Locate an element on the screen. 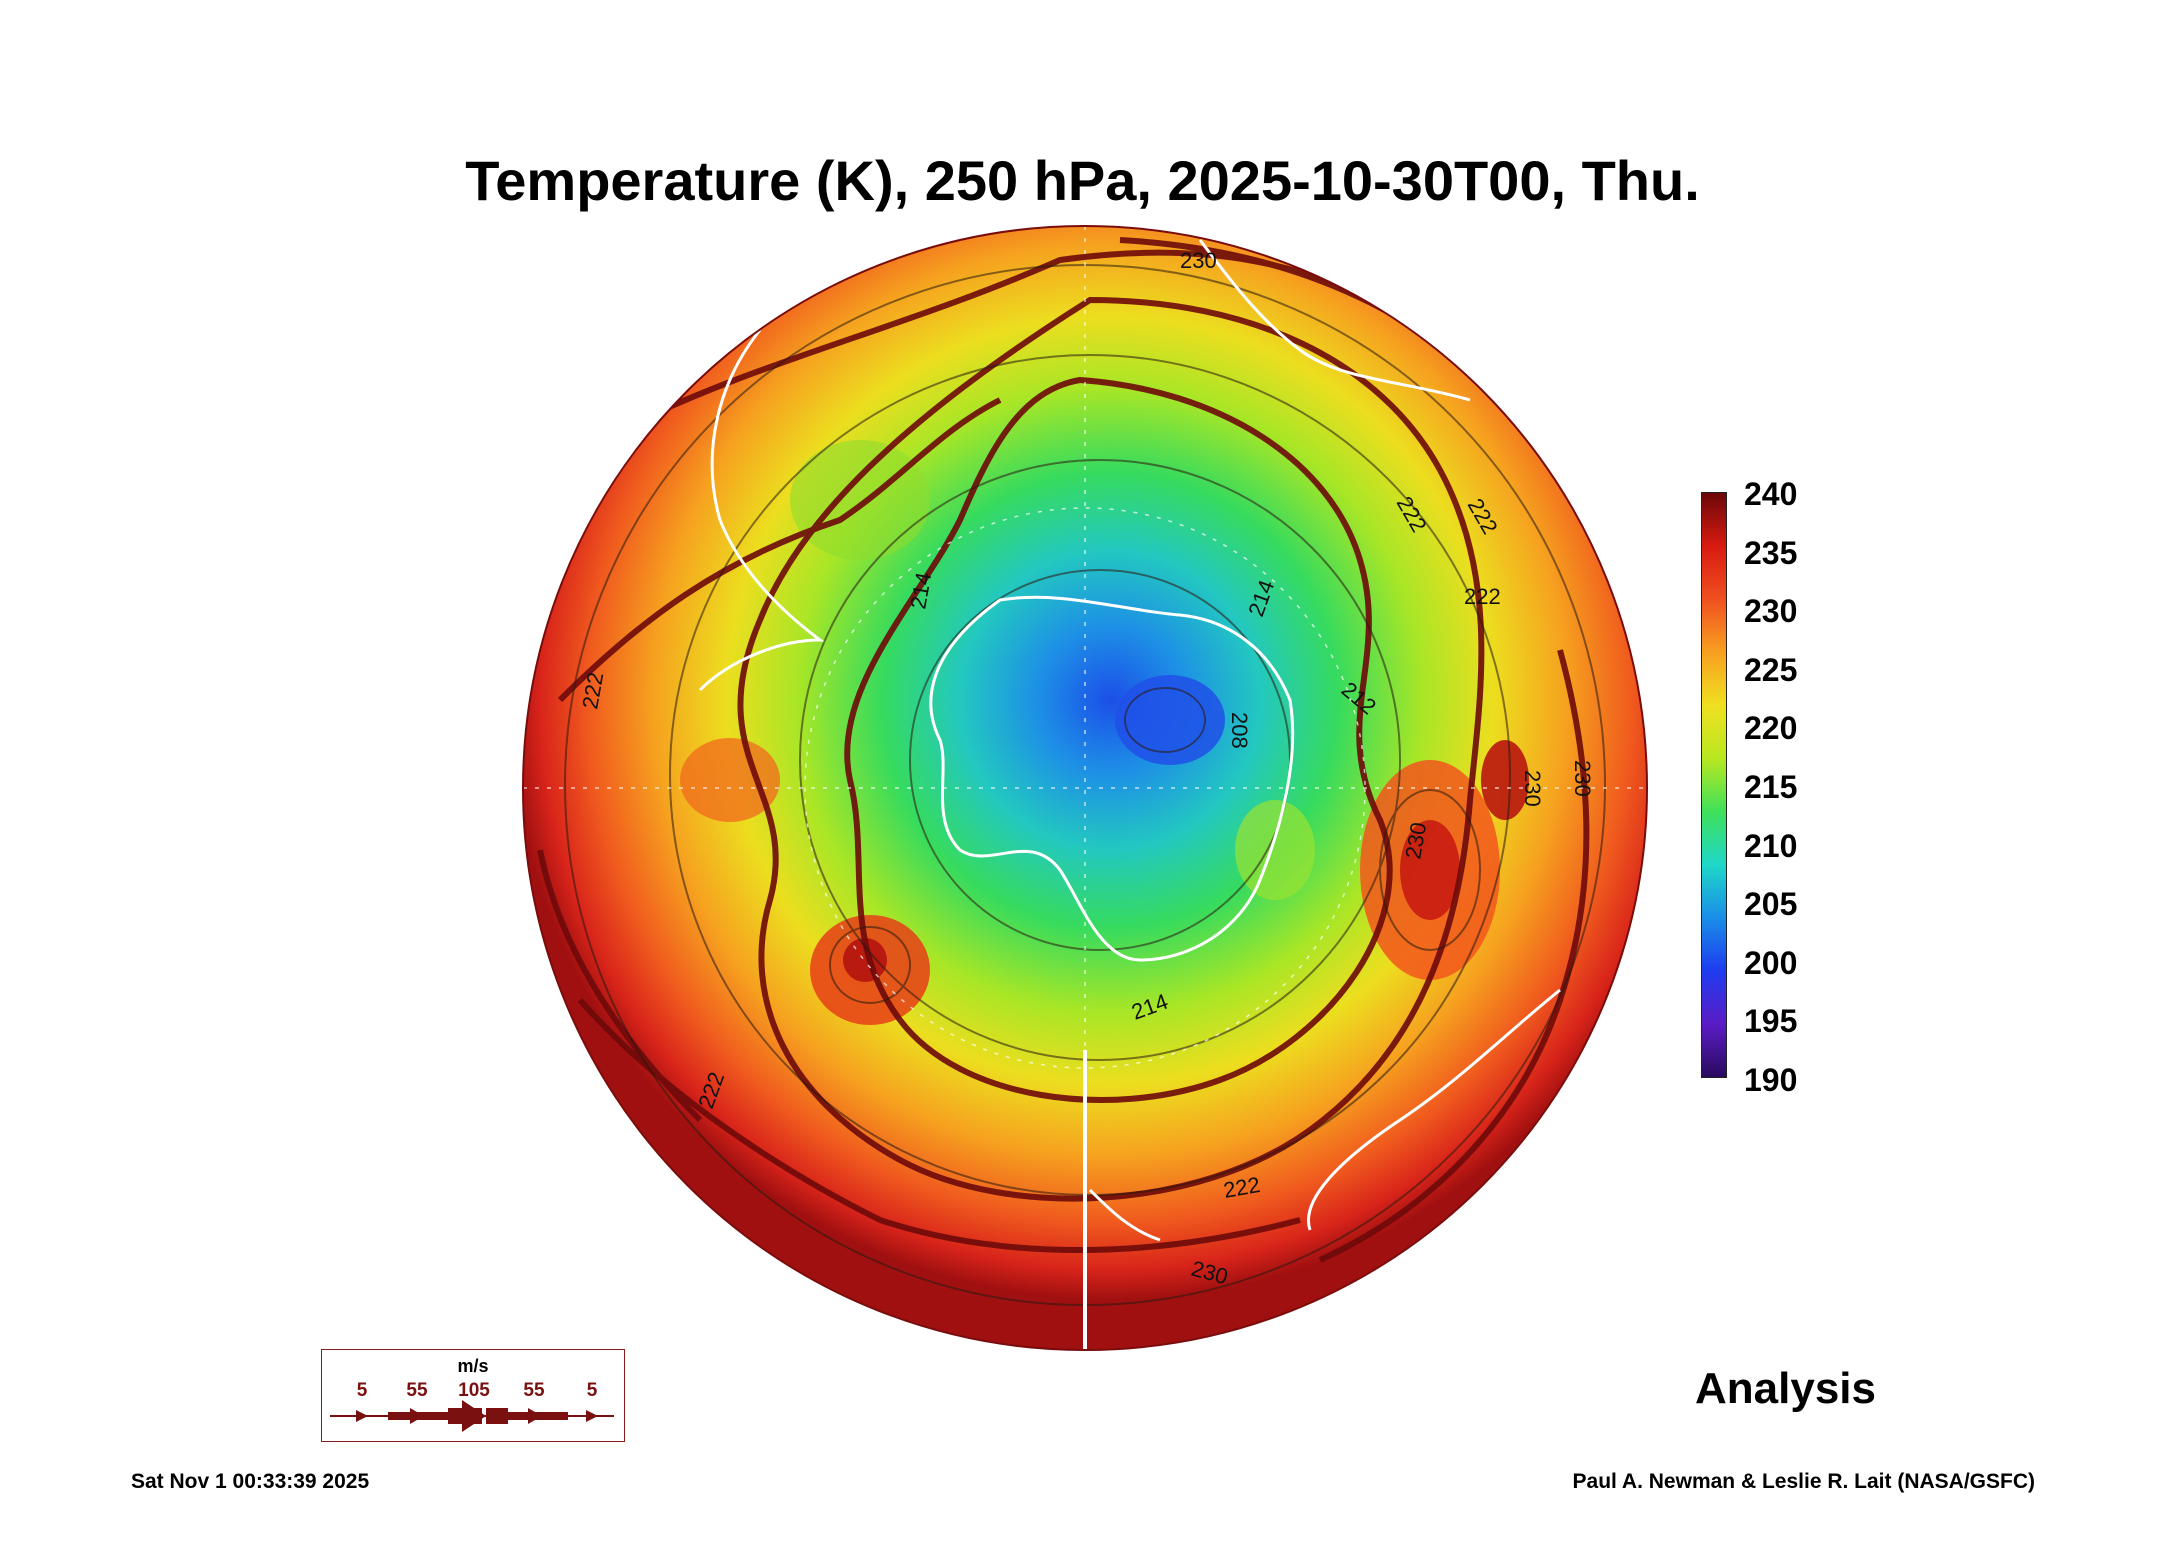 This screenshot has width=2165, height=1561. colorbar-tick-label: 220 is located at coordinates (1771, 728).